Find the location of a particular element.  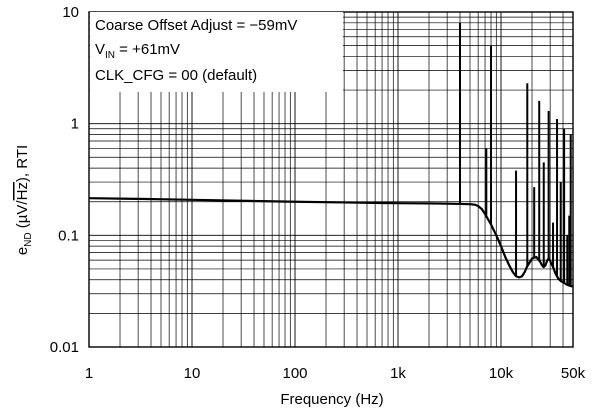

annotation-vin-symbol: V is located at coordinates (100, 49).